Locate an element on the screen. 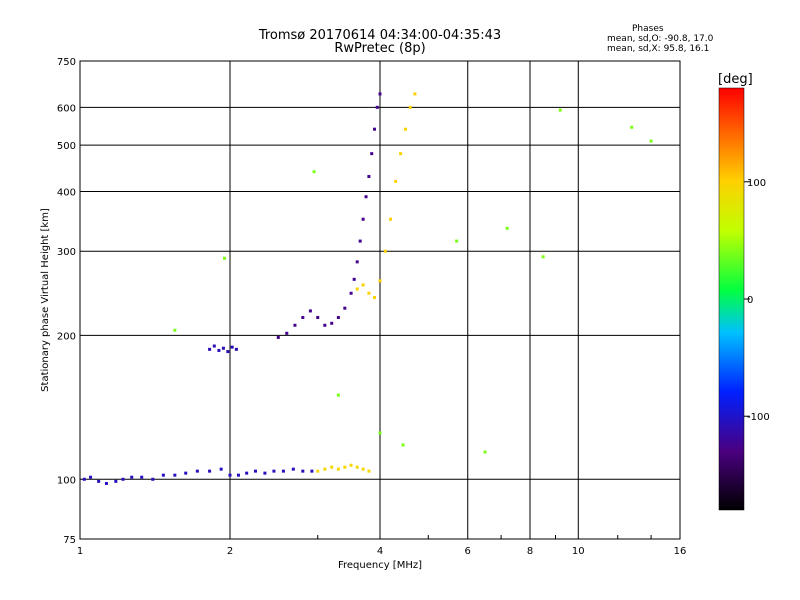 Image resolution: width=800 pixels, height=600 pixels. chart-subtitle: RwPretec (8p) is located at coordinates (380, 48).